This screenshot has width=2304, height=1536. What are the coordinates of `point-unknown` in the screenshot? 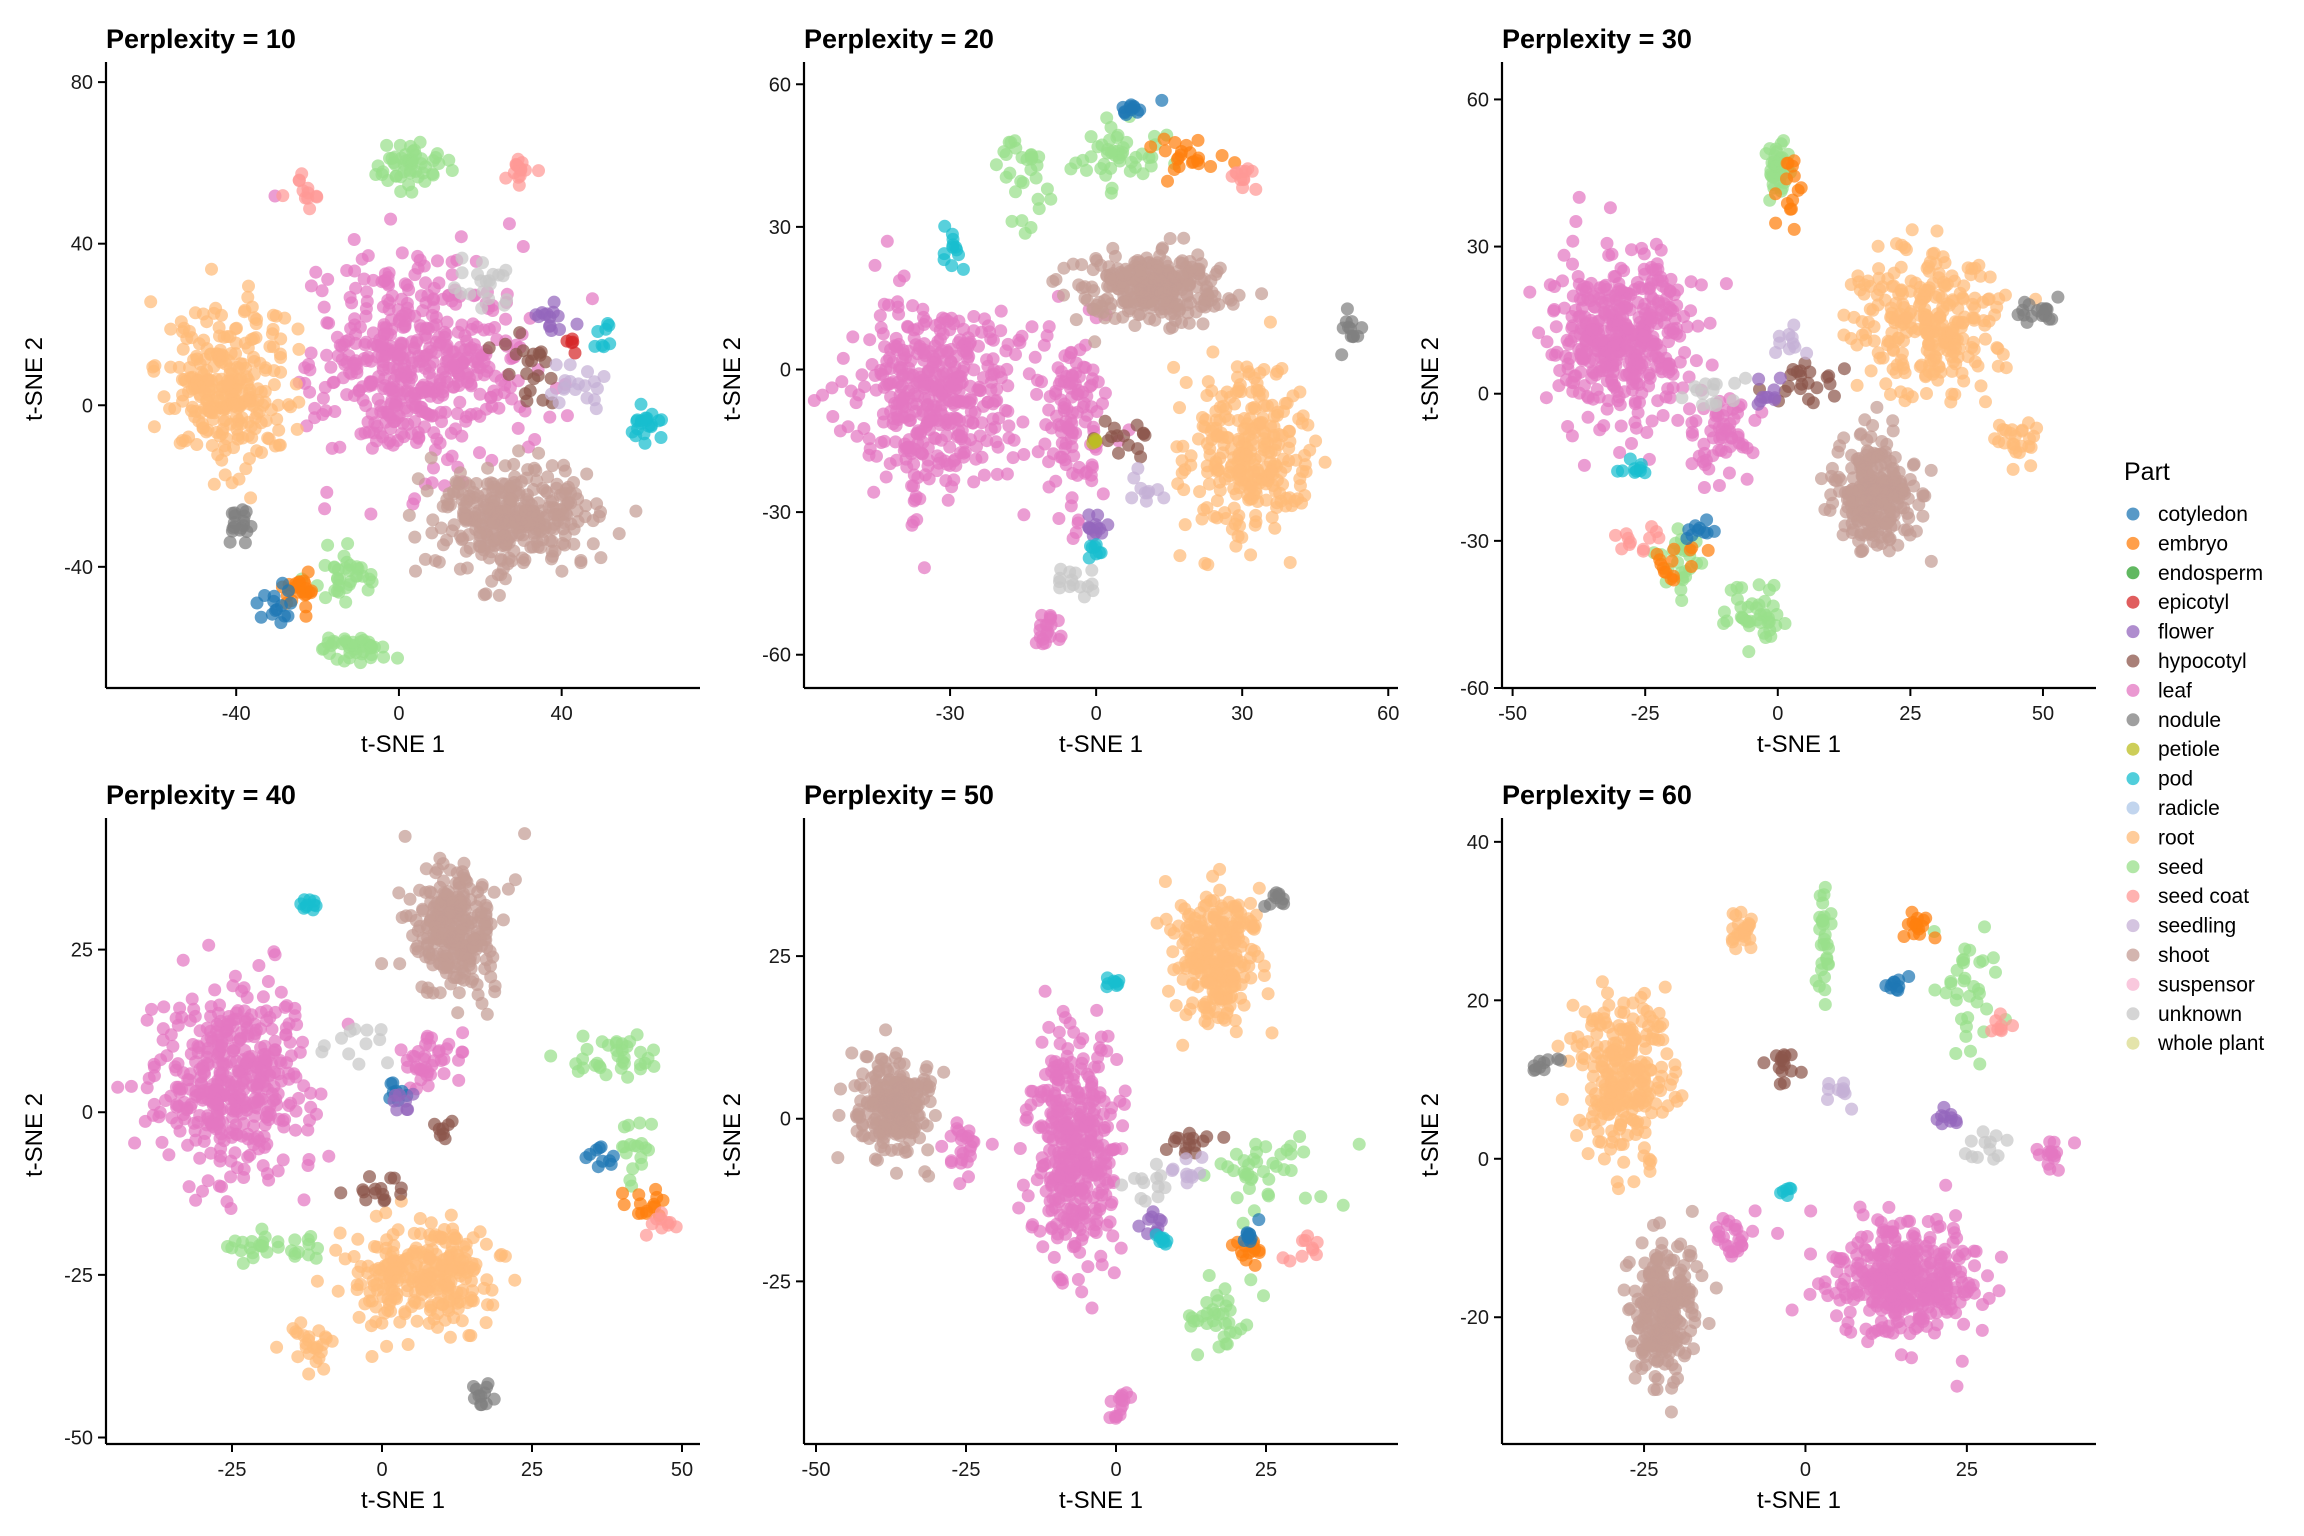 It's located at (462, 273).